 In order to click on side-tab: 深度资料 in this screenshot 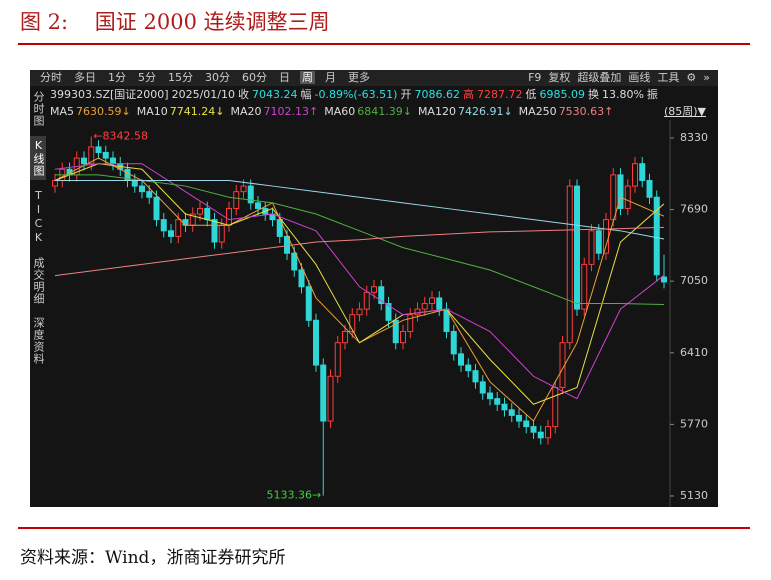, I will do `click(38, 341)`.